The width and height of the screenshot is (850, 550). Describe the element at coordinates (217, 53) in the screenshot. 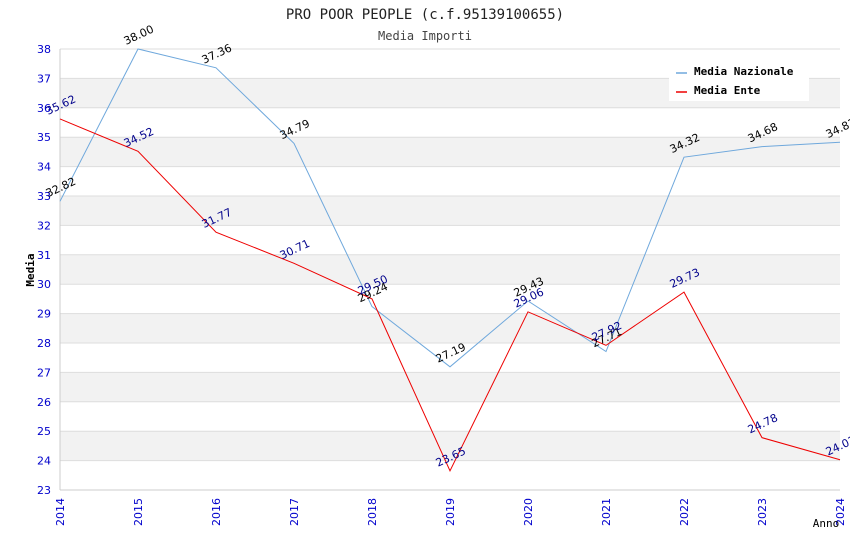

I see `data-label-media-nazionale: 37.36` at that location.